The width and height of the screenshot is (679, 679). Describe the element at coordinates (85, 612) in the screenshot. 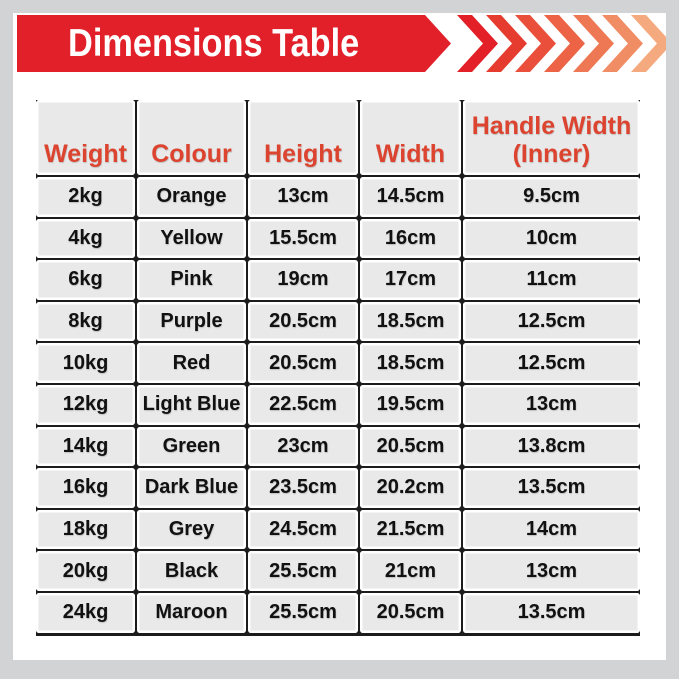

I see `table-cell: 24kg` at that location.